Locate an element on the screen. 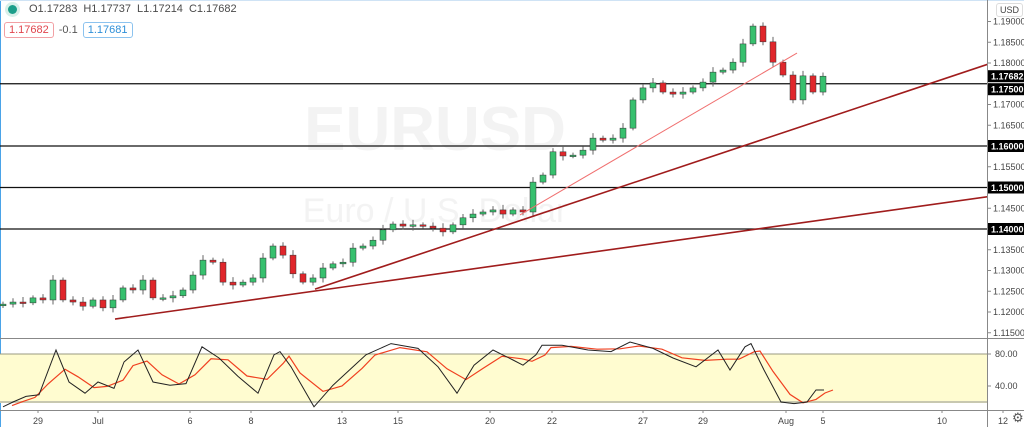  last-price-tag is located at coordinates (1006, 76).